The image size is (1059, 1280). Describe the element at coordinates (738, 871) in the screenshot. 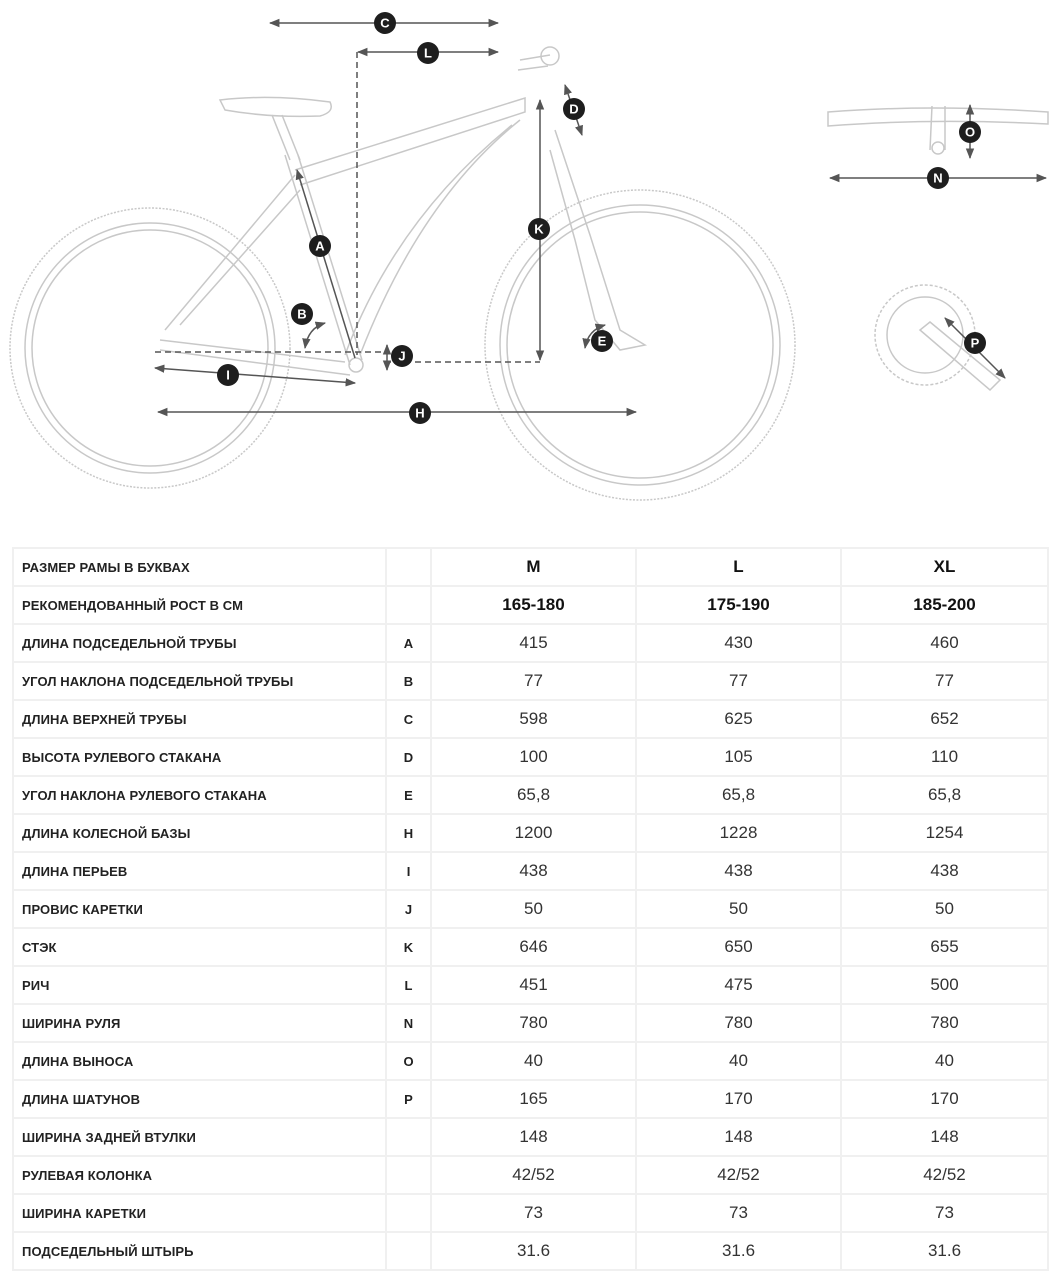

I see `value-l: 438` at that location.